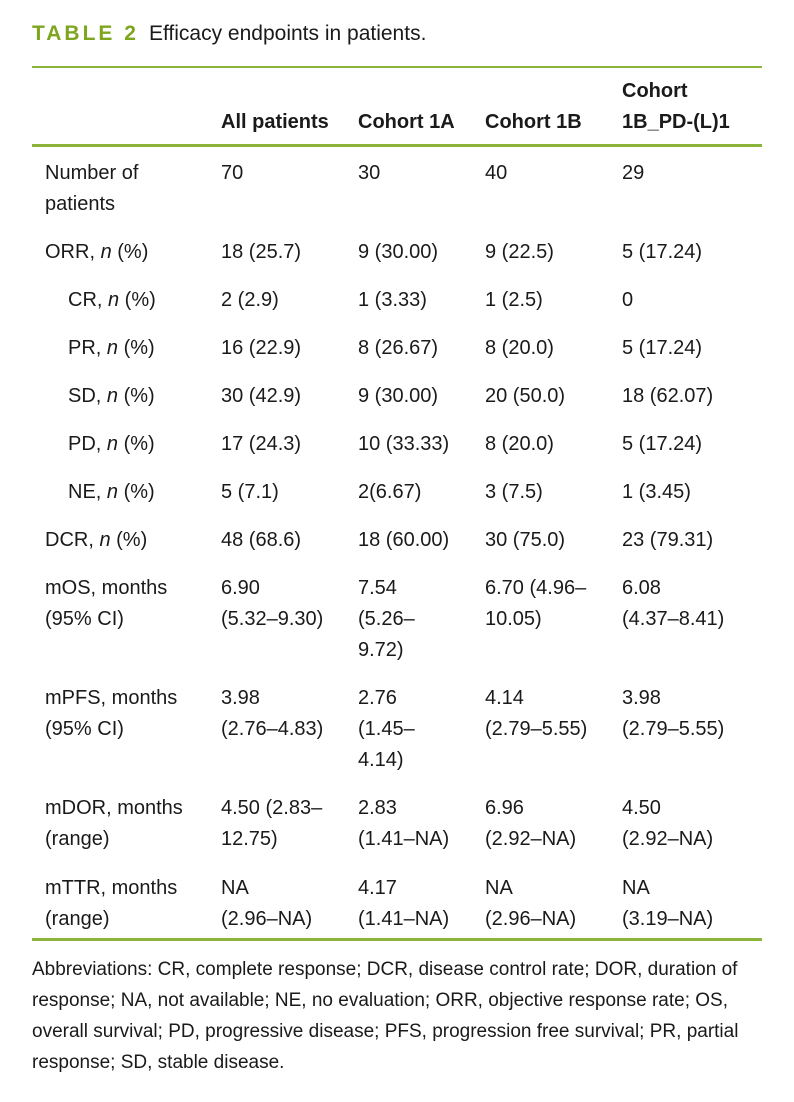 The image size is (794, 1102). Describe the element at coordinates (261, 396) in the screenshot. I see `table-cell: 30 (42.9)` at that location.